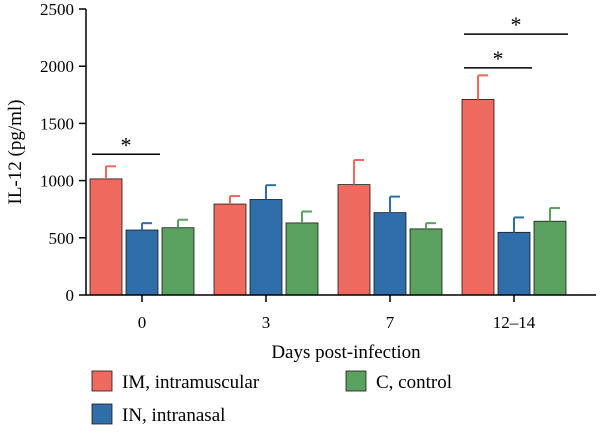 Image resolution: width=600 pixels, height=435 pixels. I want to click on y-tick-label: 0, so click(70, 295).